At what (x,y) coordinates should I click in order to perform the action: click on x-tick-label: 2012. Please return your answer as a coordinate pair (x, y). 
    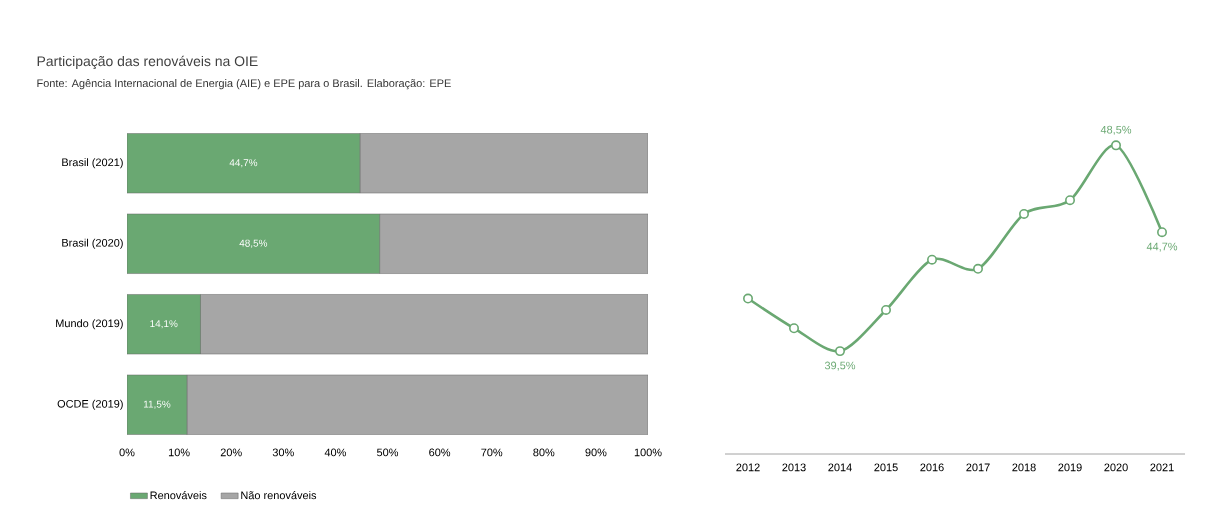
    Looking at the image, I should click on (748, 467).